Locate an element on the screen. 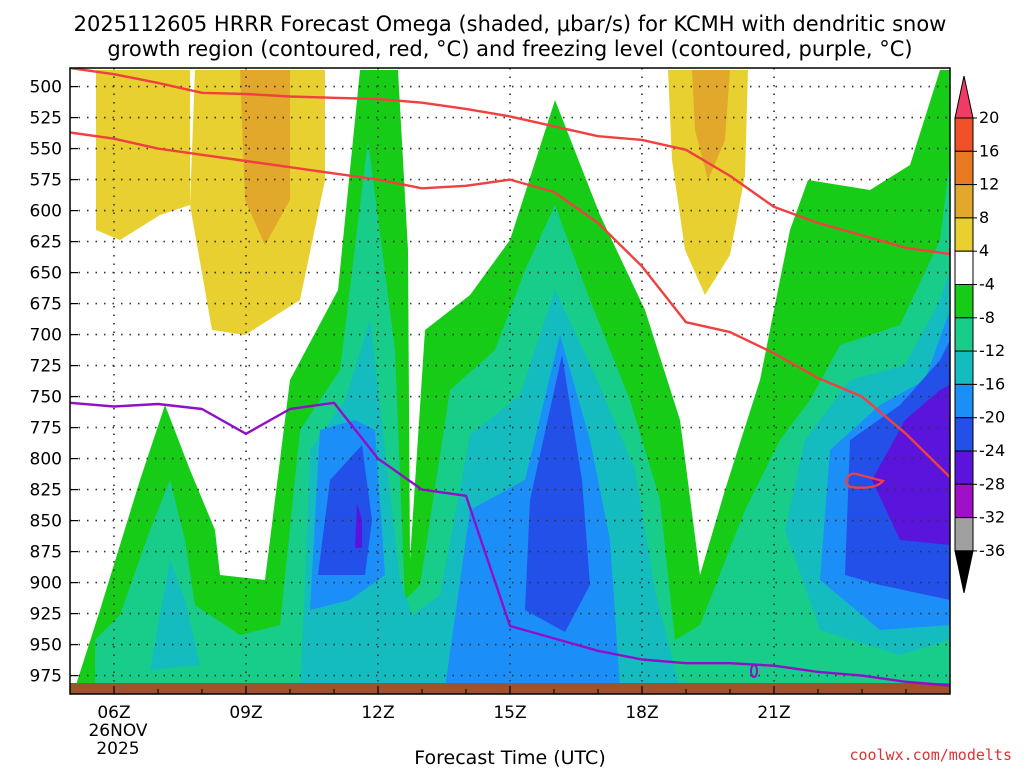 The image size is (1024, 768). colorbar-label: 12 is located at coordinates (989, 184).